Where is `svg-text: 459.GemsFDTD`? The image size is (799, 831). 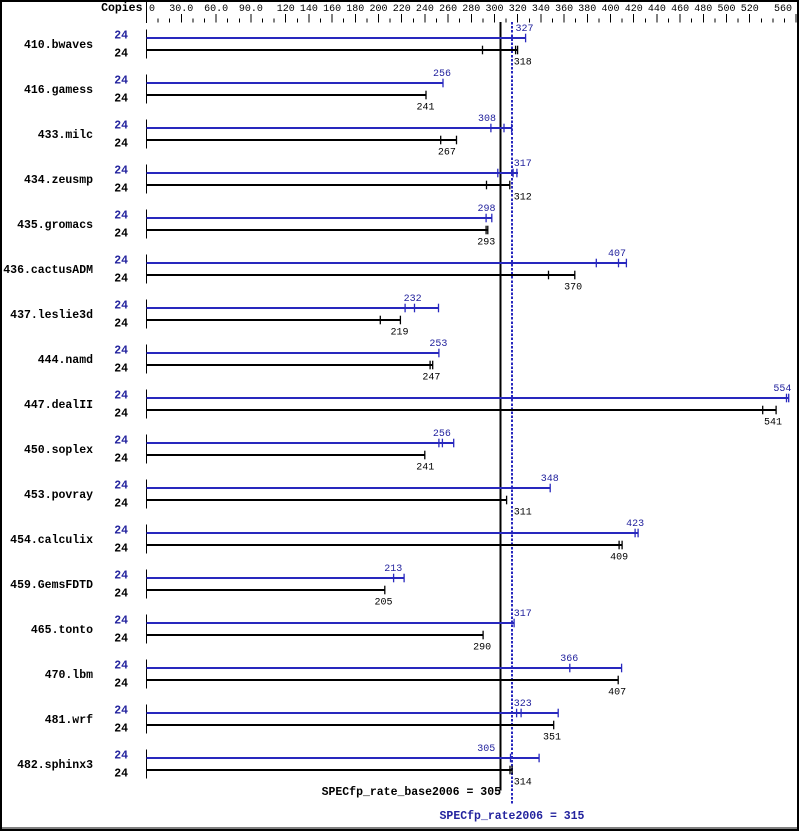 svg-text: 459.GemsFDTD is located at coordinates (51, 585).